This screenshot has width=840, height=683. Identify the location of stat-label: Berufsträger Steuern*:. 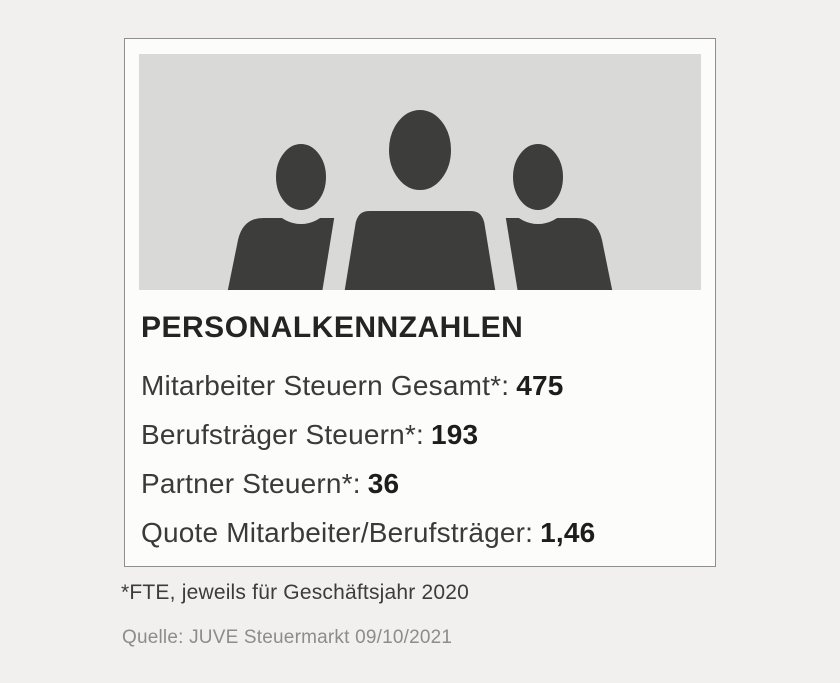
(282, 434).